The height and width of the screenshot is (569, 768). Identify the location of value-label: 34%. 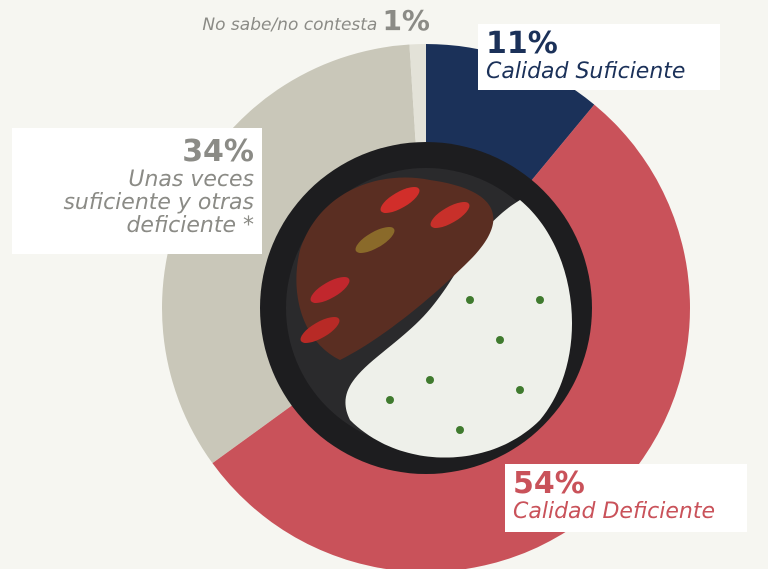
(218, 151).